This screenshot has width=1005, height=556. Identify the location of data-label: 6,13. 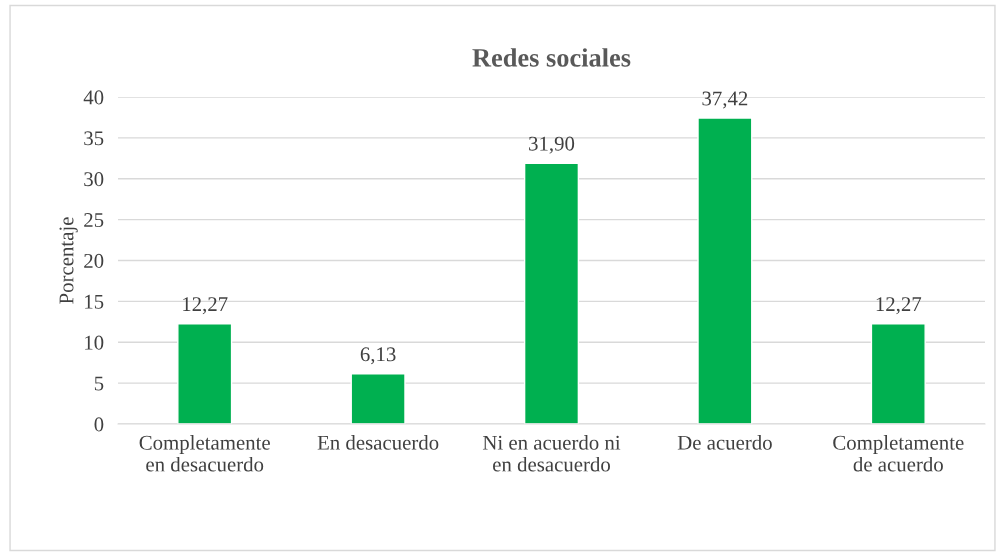
(378, 356).